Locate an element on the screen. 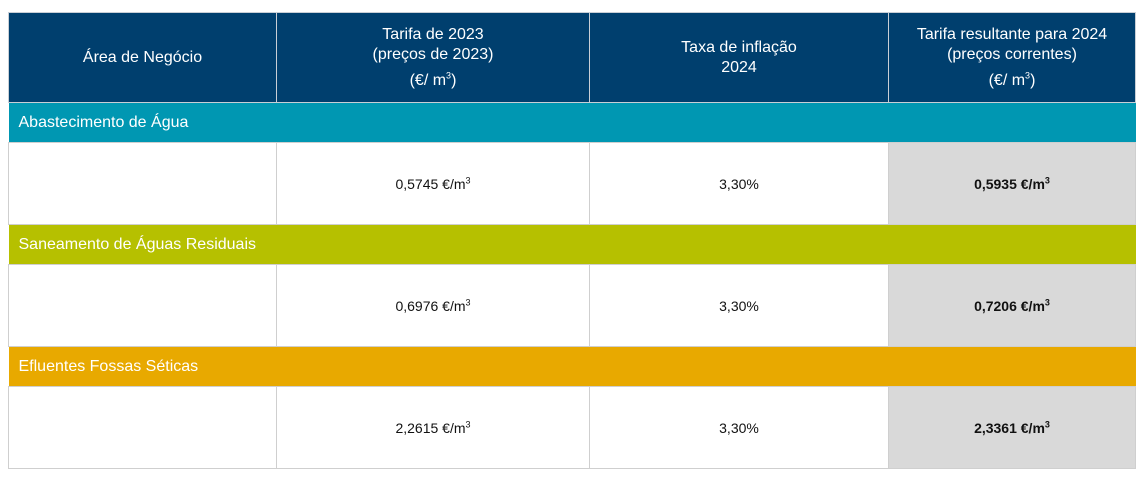 The width and height of the screenshot is (1147, 480). section-row-water: Abastecimento de Água is located at coordinates (572, 122).